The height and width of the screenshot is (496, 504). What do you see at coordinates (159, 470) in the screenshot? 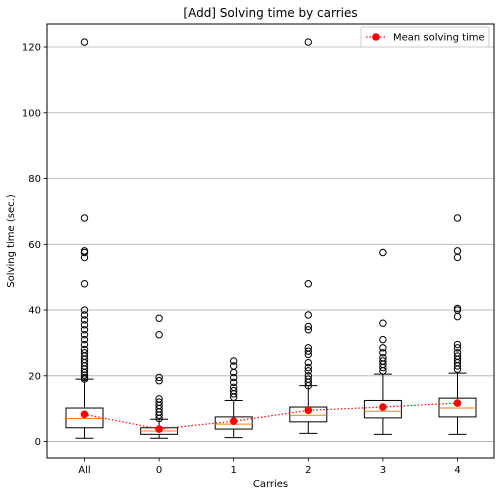
I see `x-tick-label: 0` at bounding box center [159, 470].